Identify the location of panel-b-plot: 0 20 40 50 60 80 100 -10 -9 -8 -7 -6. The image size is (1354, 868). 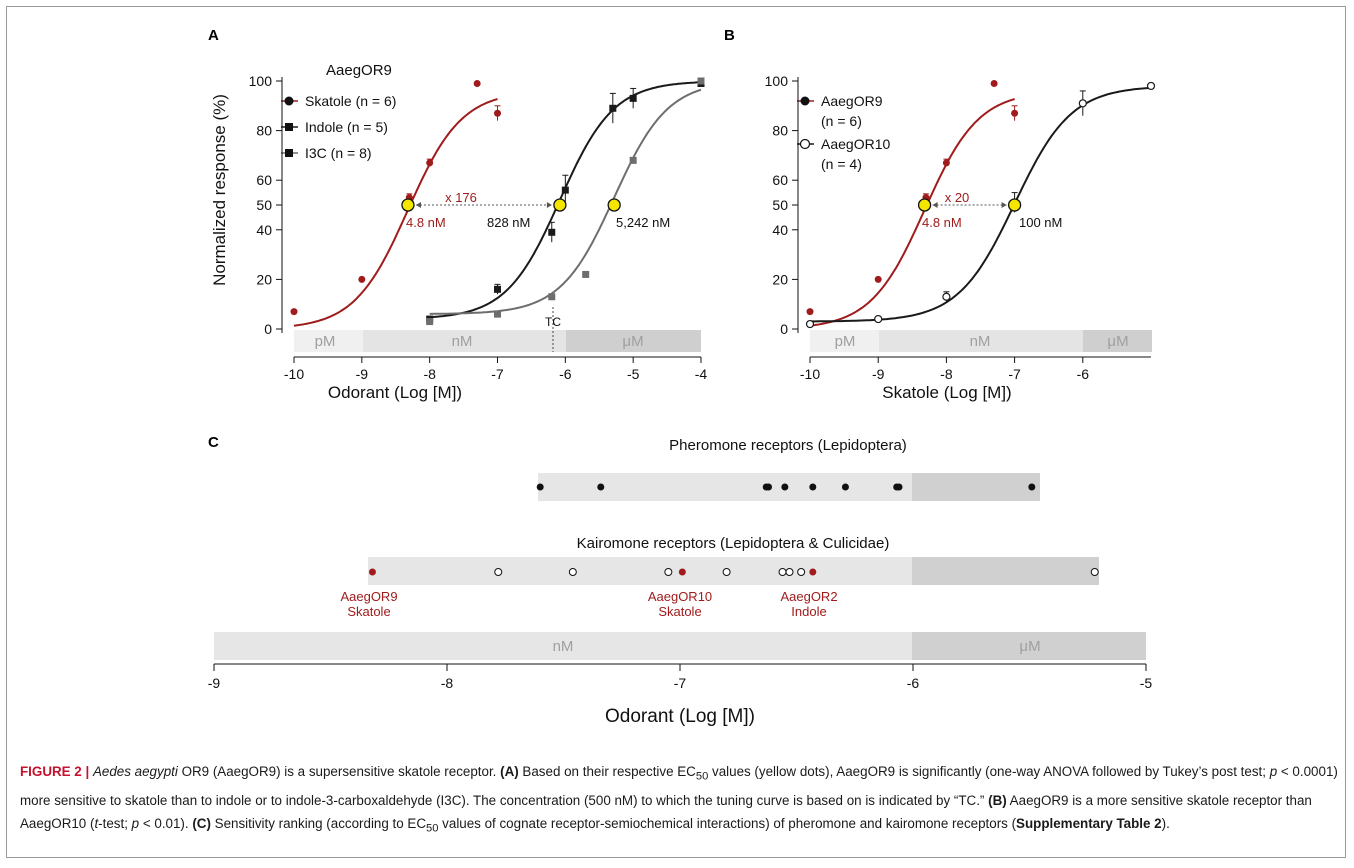
(960, 227).